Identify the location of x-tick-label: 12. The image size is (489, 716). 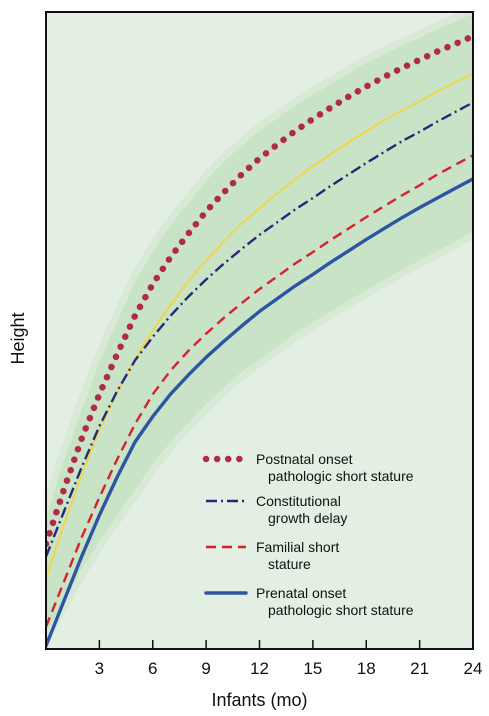
(259, 668).